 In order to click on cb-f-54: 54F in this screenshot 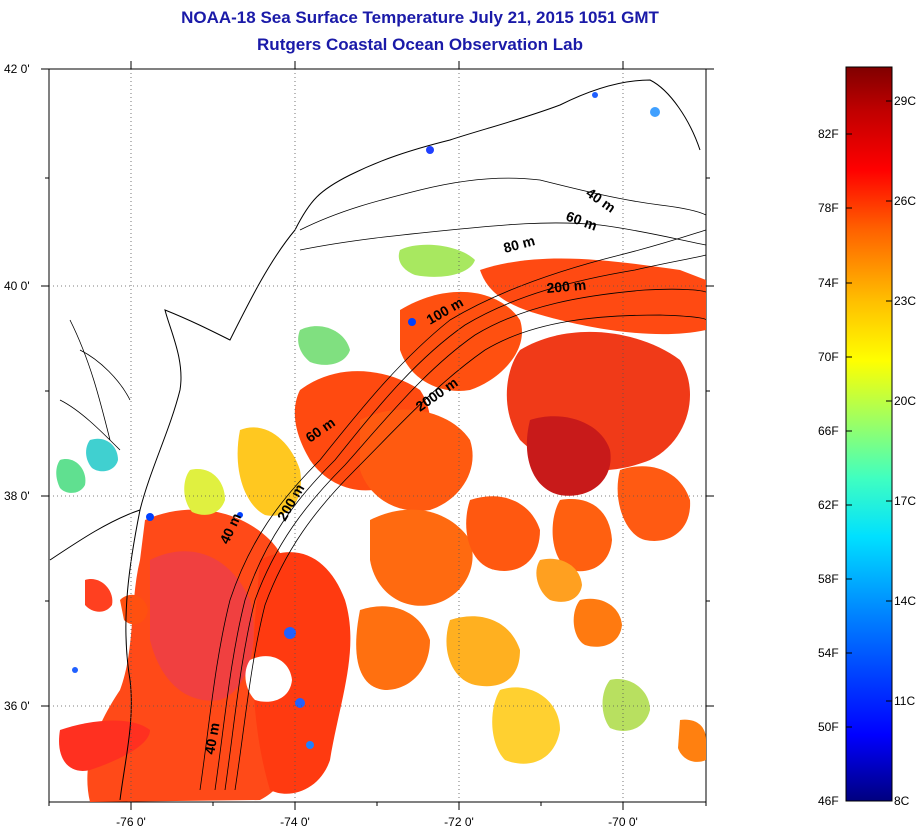, I will do `click(828, 653)`.